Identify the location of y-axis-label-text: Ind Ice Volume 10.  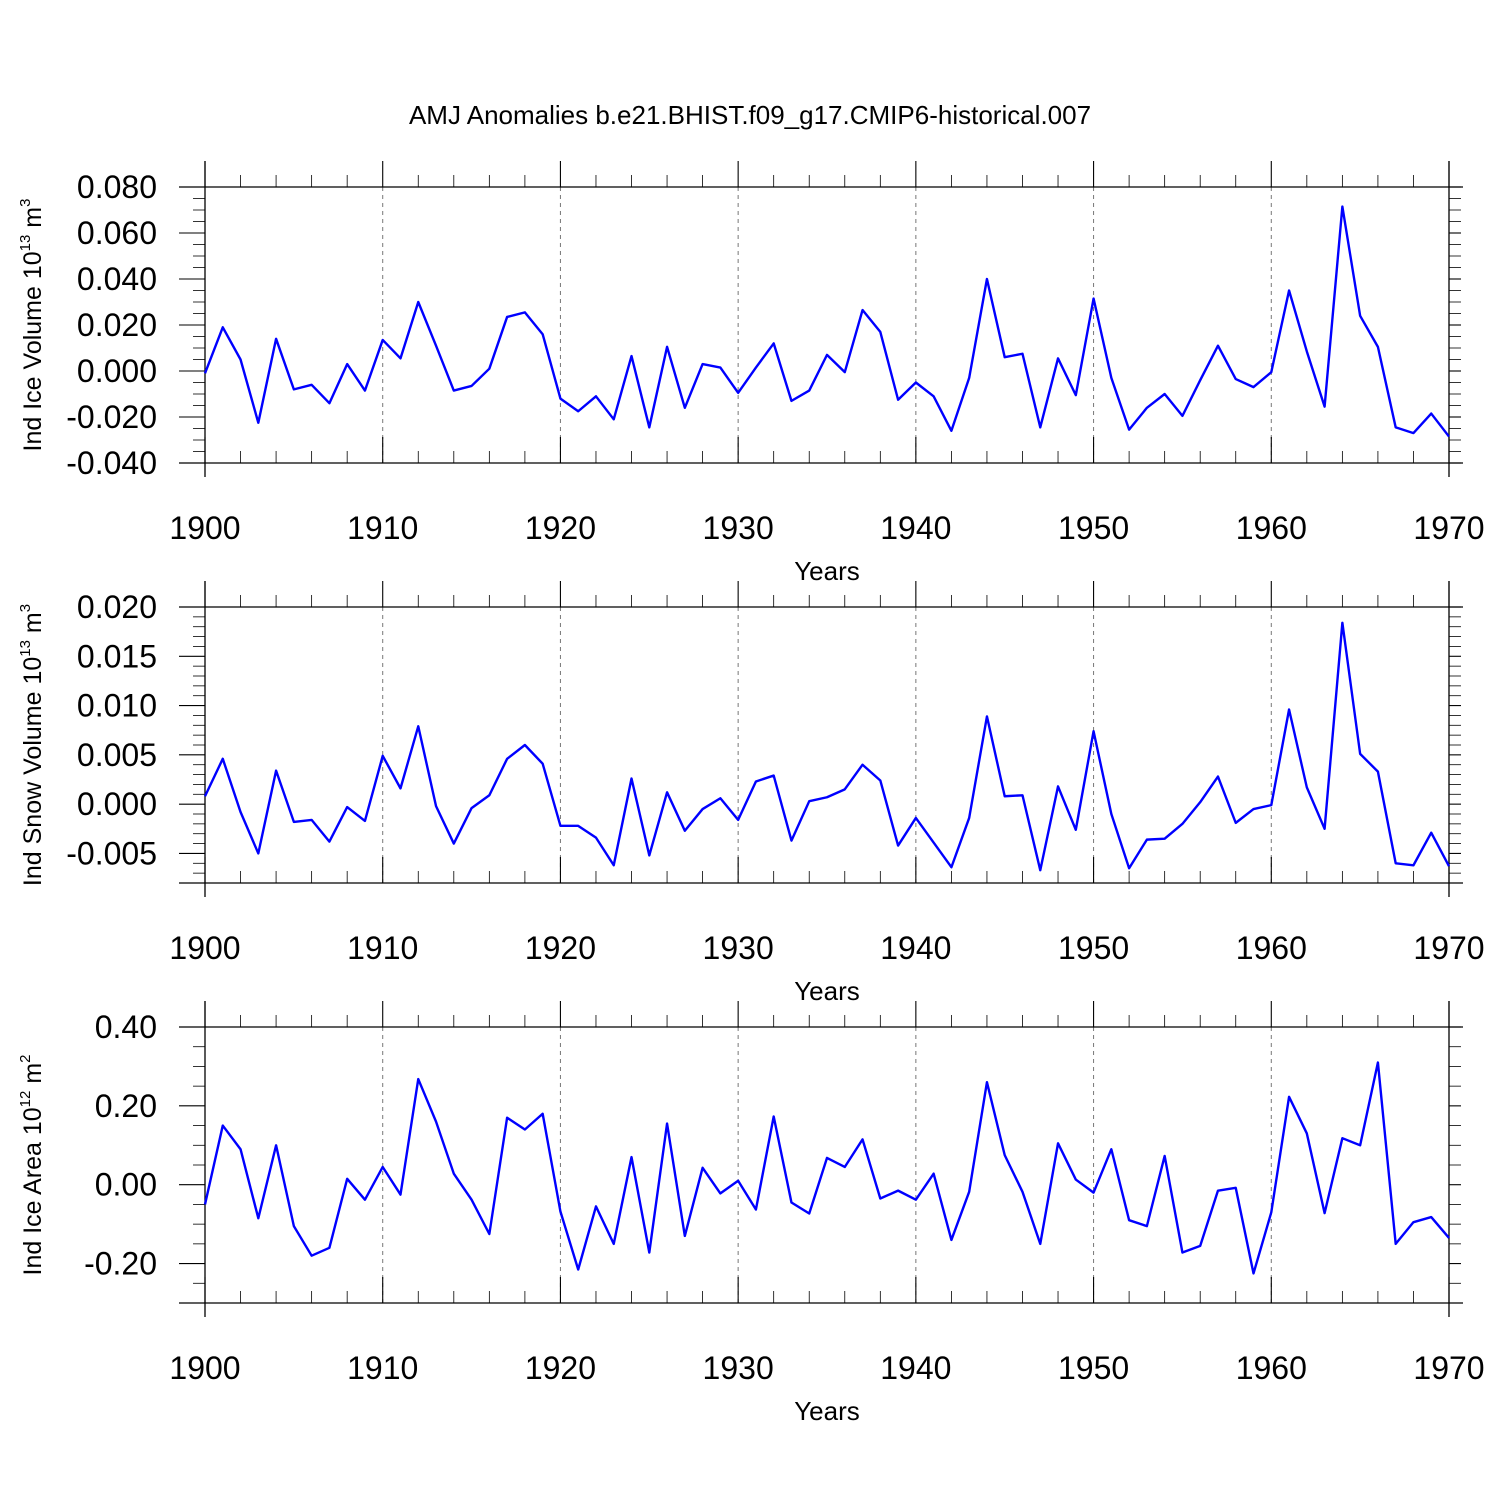
(33, 351).